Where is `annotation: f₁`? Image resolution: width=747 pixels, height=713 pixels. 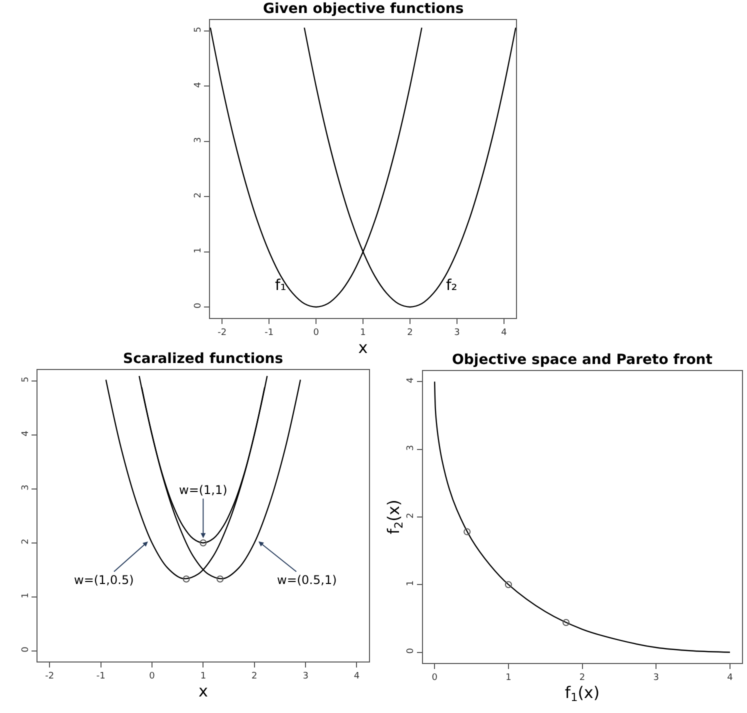
annotation: f₁ is located at coordinates (280, 285).